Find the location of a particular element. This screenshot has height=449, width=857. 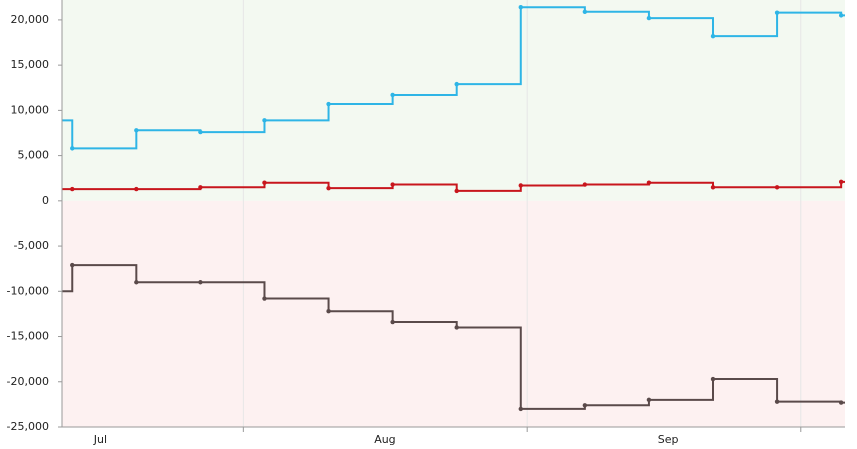

y-tick-label: -10,000 is located at coordinates (28, 290).